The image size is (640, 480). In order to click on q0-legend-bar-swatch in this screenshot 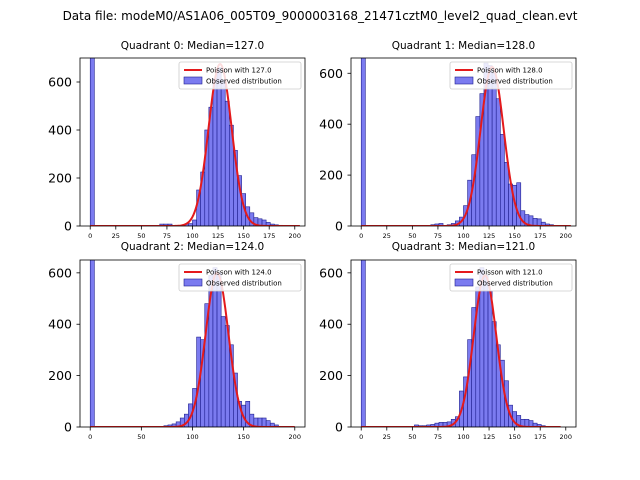, I will do `click(193, 80)`.